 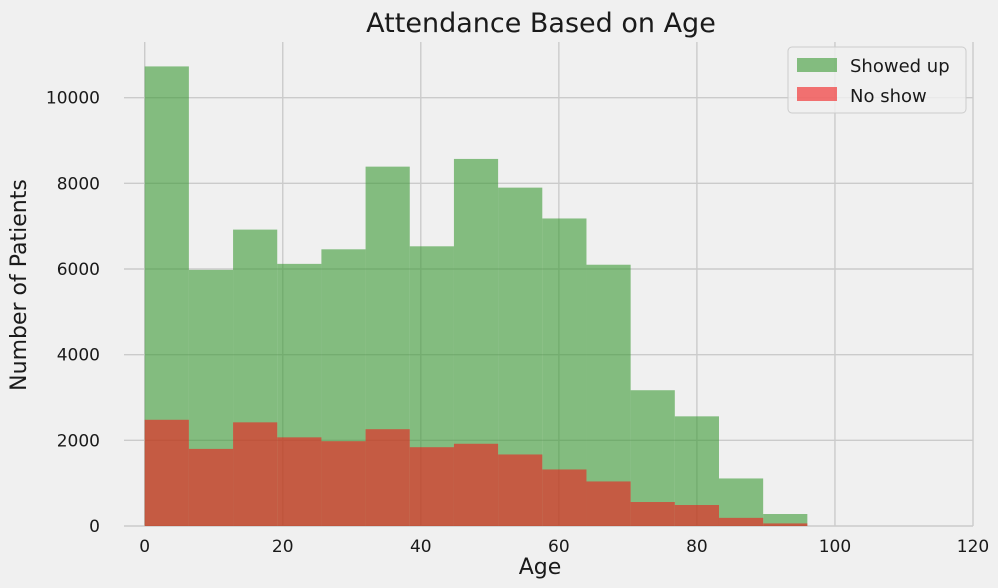 I want to click on y-tick-label: 4000, so click(x=78, y=356).